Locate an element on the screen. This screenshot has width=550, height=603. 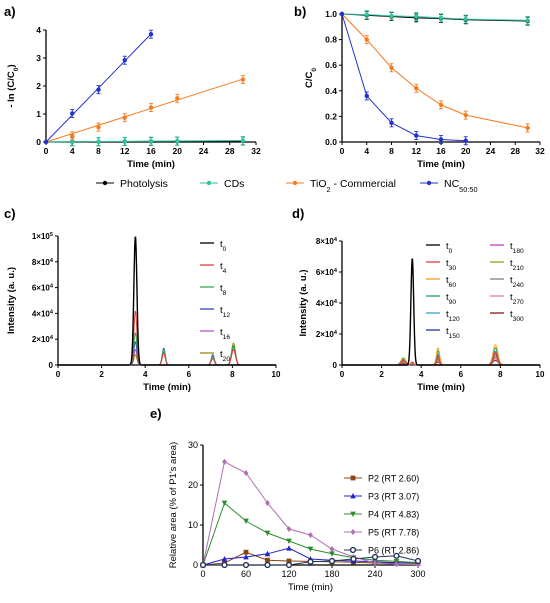
x-tick-label: 24 is located at coordinates (491, 151).